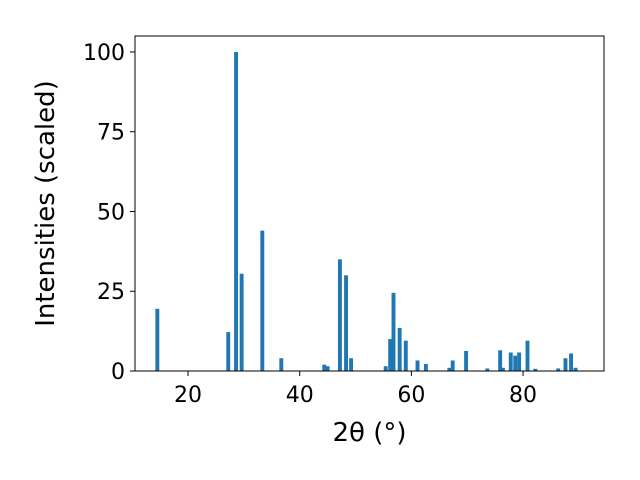 The width and height of the screenshot is (640, 480). Describe the element at coordinates (111, 133) in the screenshot. I see `y-tick-label: 75` at that location.